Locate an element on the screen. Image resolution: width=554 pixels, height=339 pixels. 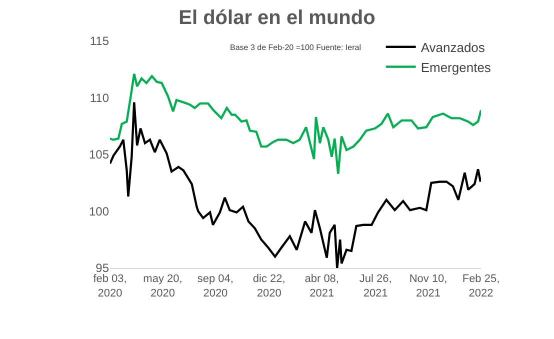
y-tick-label: 105 is located at coordinates (99, 155).